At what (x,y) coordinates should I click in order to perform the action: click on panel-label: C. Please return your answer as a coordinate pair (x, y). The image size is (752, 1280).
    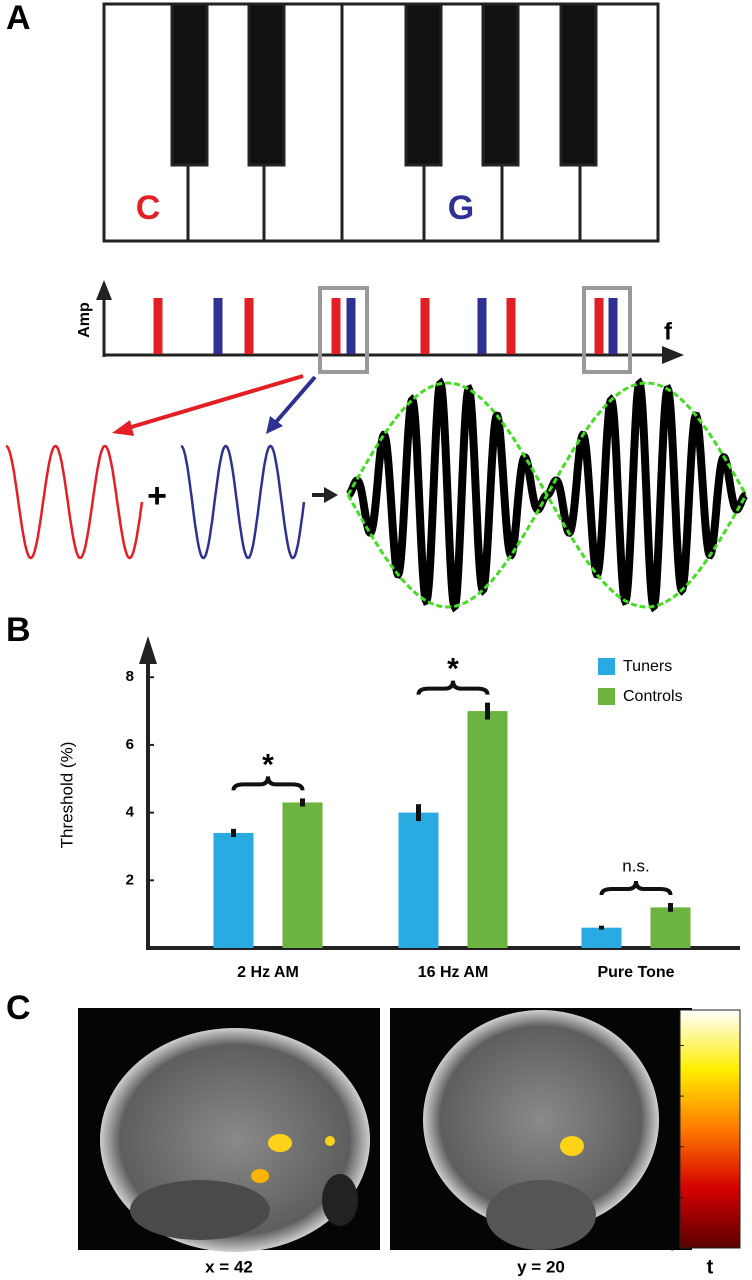
    Looking at the image, I should click on (18, 1008).